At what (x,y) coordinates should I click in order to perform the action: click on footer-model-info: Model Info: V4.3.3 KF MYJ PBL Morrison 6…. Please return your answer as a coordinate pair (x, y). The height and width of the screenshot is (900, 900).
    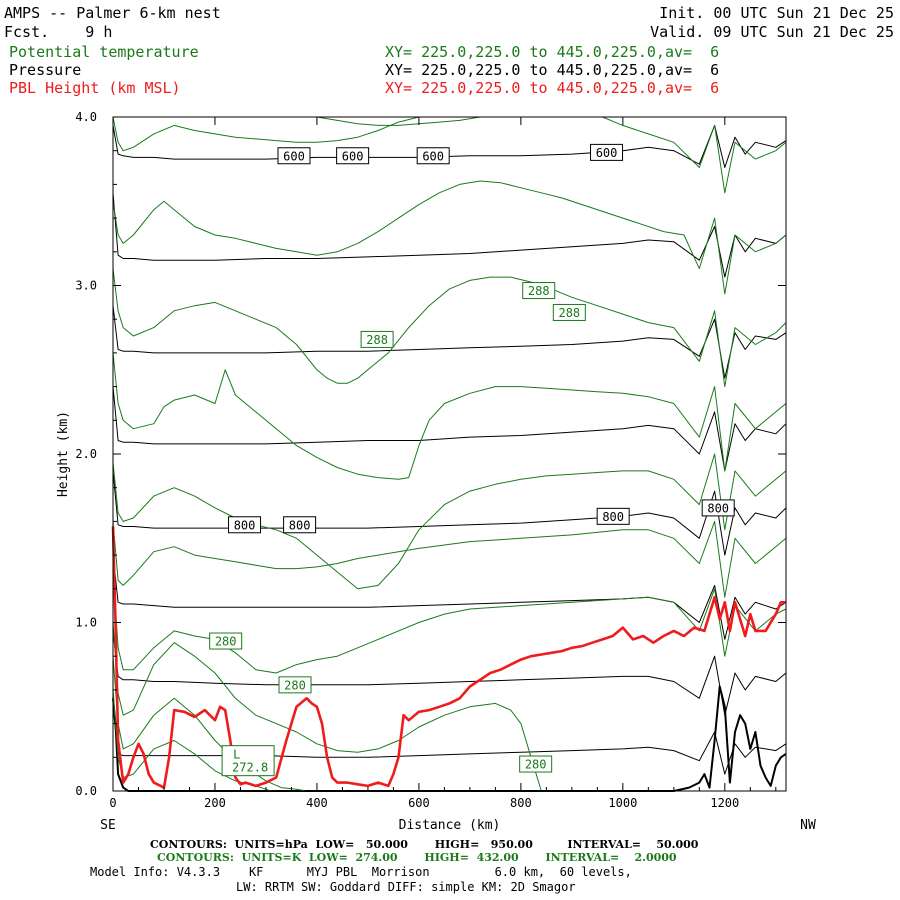
    Looking at the image, I should click on (361, 872).